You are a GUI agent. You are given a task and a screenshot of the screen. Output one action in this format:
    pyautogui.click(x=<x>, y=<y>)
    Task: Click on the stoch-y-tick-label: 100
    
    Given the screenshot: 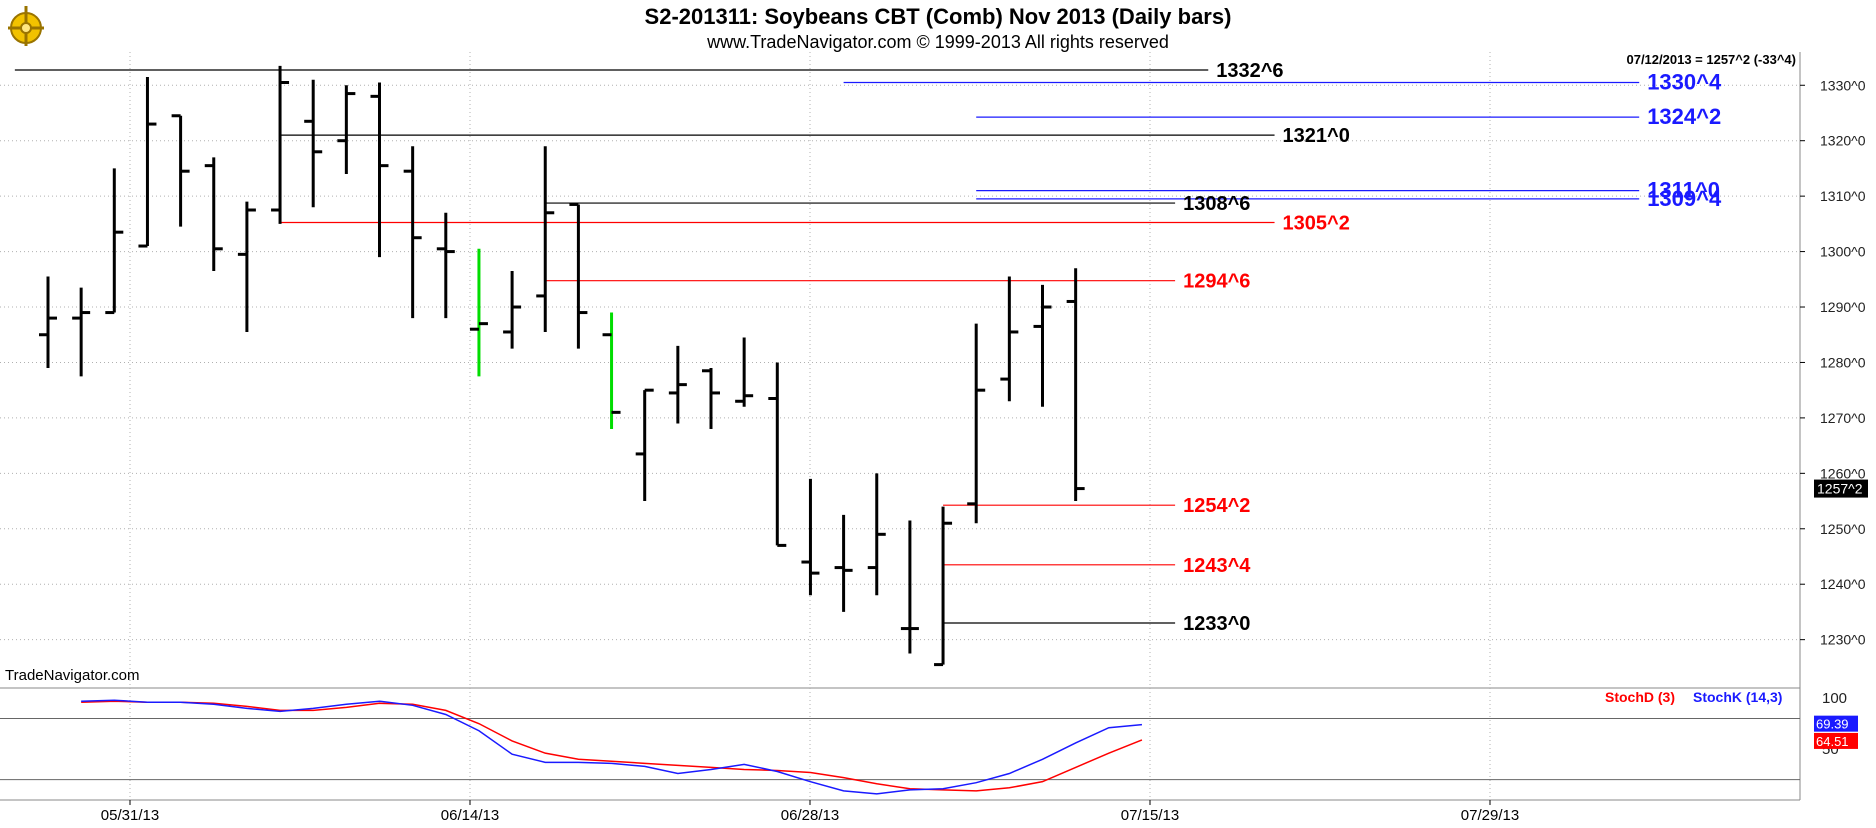 What is the action you would take?
    pyautogui.click(x=1834, y=698)
    